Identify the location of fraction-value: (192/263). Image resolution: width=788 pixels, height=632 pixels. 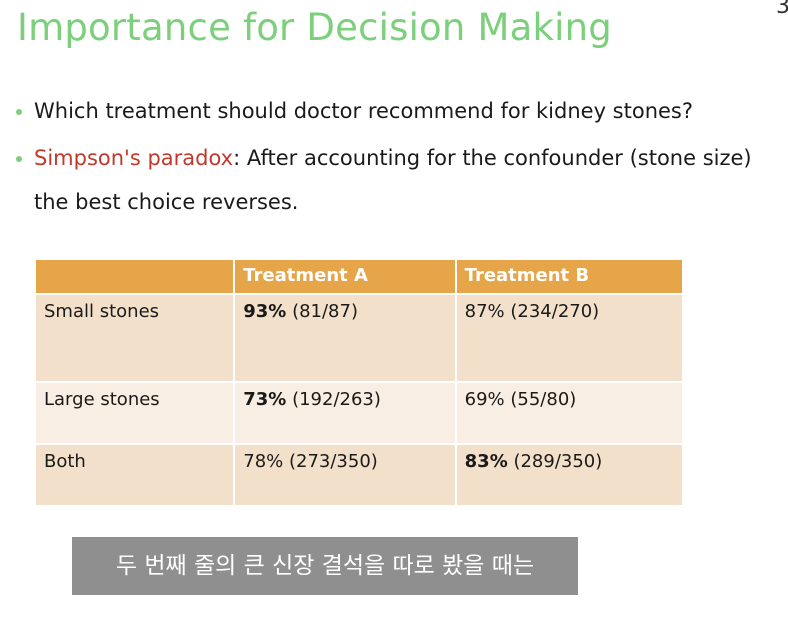
(333, 399).